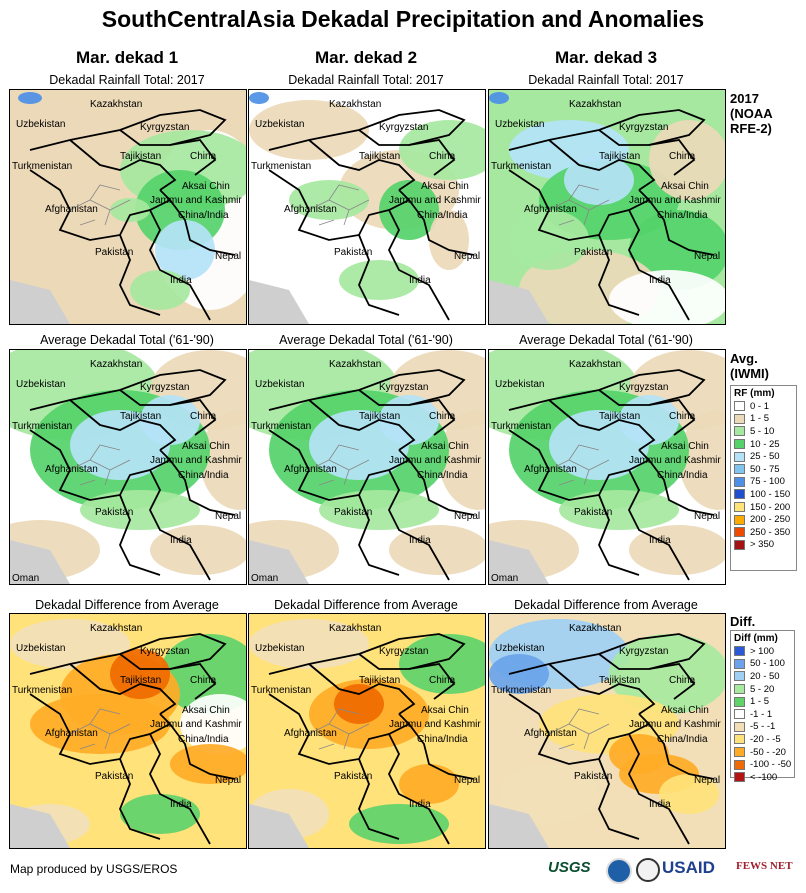 This screenshot has width=806, height=893. I want to click on legend-label: -20 - -5, so click(765, 739).